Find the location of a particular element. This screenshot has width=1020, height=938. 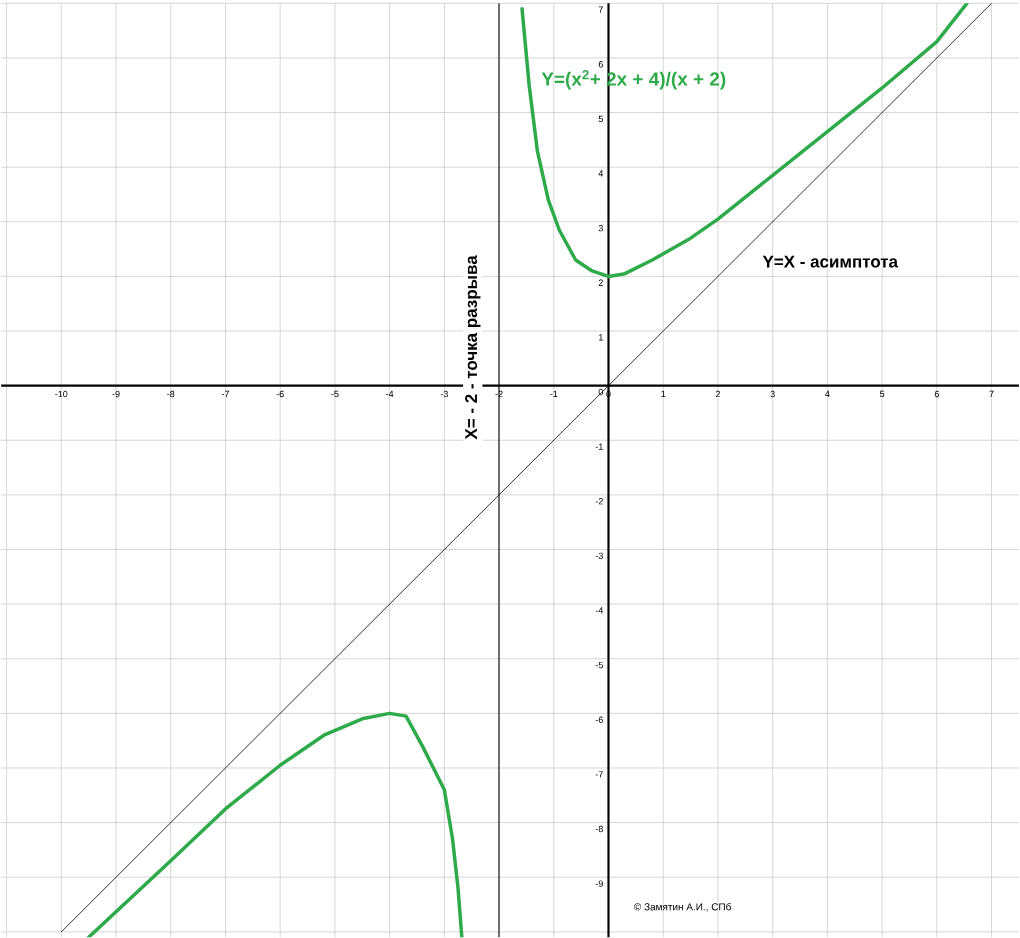

y-tick-label: 3 is located at coordinates (600, 228).